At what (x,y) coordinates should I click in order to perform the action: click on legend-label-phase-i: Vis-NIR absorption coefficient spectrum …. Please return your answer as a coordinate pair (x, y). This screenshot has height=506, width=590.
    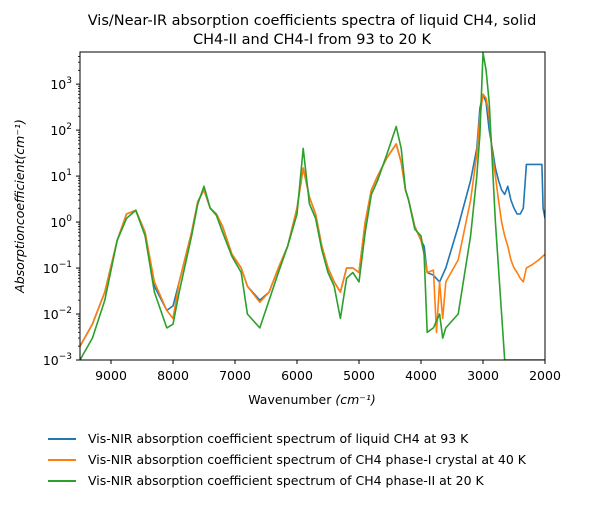
    Looking at the image, I should click on (307, 459).